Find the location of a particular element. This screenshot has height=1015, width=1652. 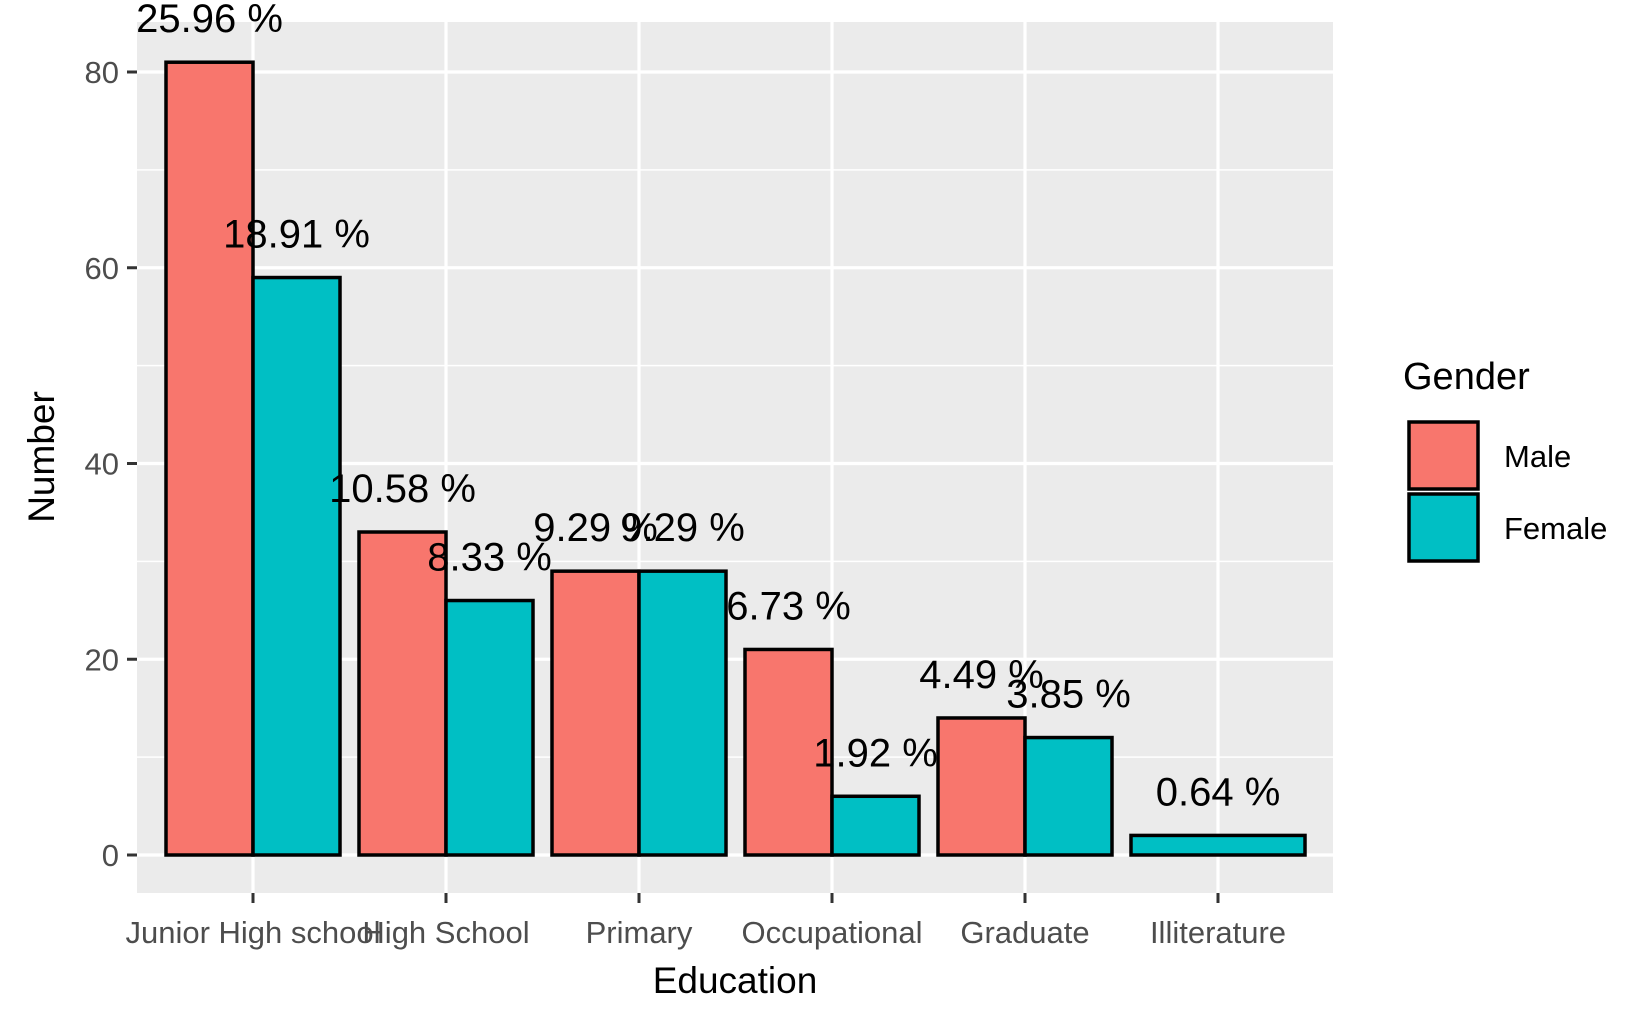

y-tick-label: 80 is located at coordinates (102, 72).